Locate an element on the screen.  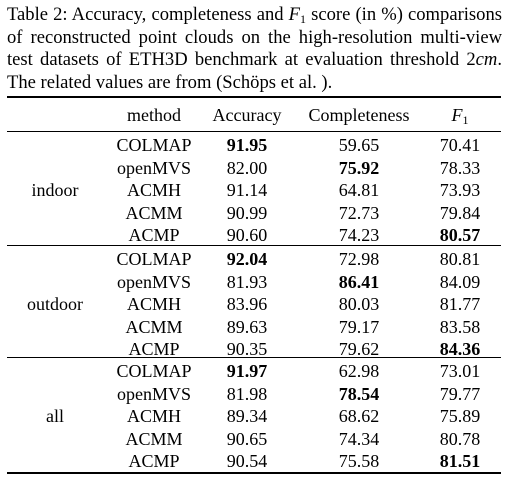
caption-f1-symbol: F1 is located at coordinates (297, 15).